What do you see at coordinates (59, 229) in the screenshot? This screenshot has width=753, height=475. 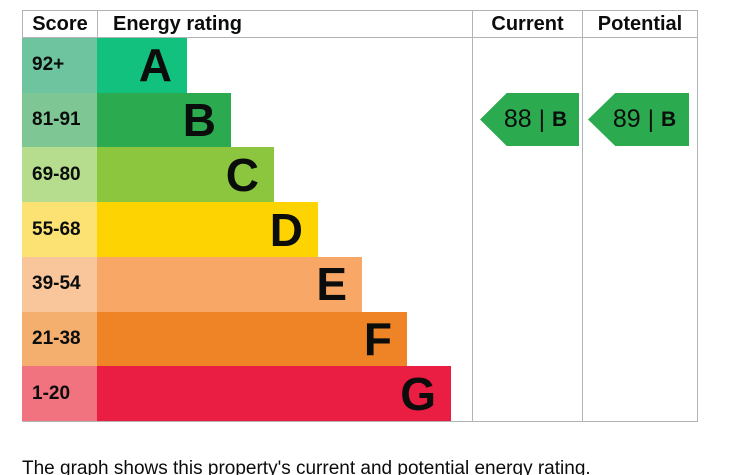 I see `score-range-d: 55-68` at bounding box center [59, 229].